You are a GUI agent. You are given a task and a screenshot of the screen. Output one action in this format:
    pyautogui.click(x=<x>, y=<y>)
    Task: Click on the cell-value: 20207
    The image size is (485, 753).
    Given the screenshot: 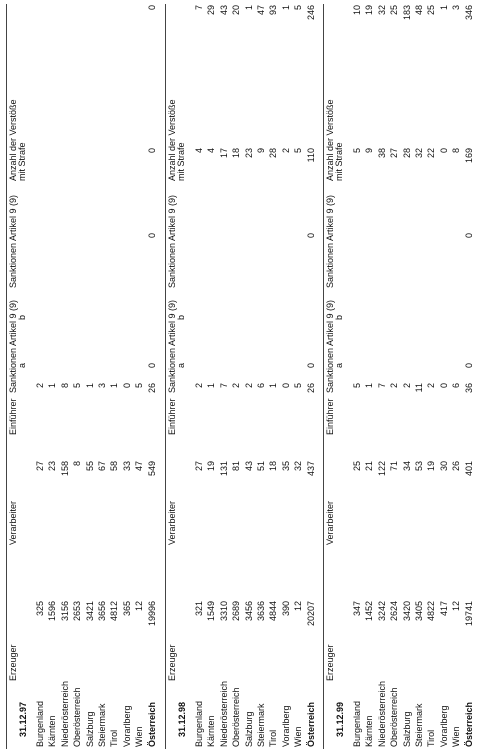 What is the action you would take?
    pyautogui.click(x=310, y=614)
    